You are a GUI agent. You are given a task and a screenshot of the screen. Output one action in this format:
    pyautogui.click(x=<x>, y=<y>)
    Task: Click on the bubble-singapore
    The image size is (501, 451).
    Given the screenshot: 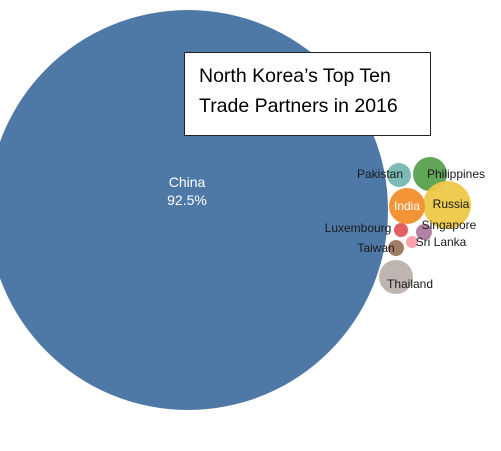 What is the action you would take?
    pyautogui.click(x=424, y=232)
    